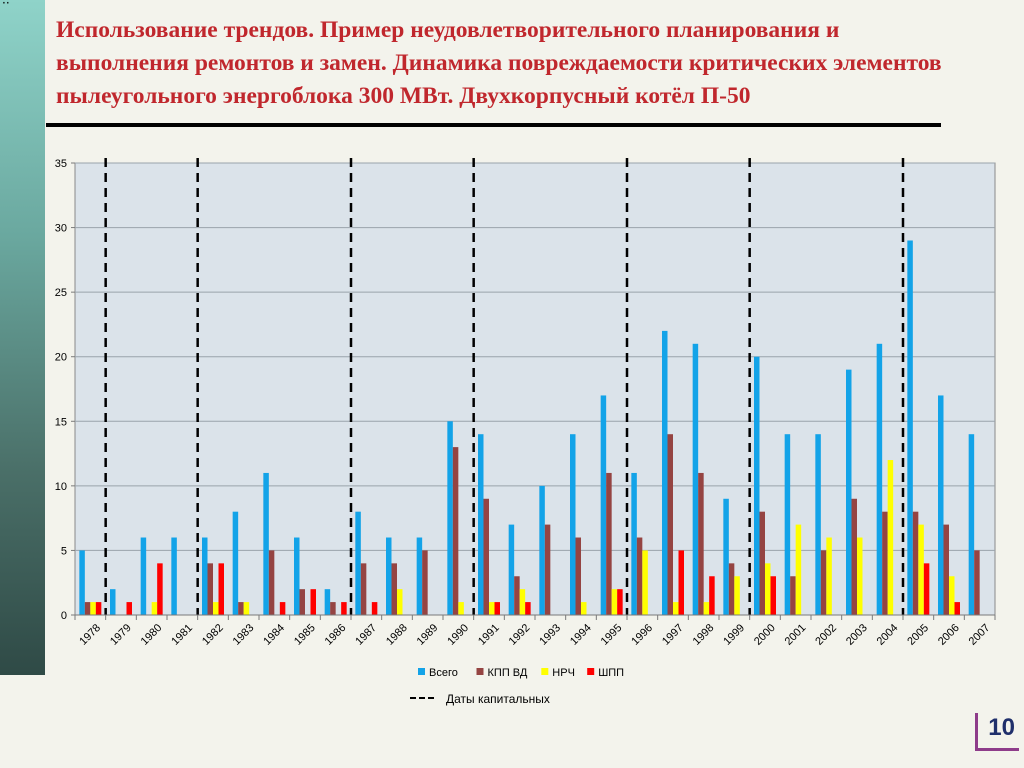 The image size is (1024, 768). What do you see at coordinates (498, 699) in the screenshot?
I see `legend-capital-repair-label: Даты капитальных` at bounding box center [498, 699].